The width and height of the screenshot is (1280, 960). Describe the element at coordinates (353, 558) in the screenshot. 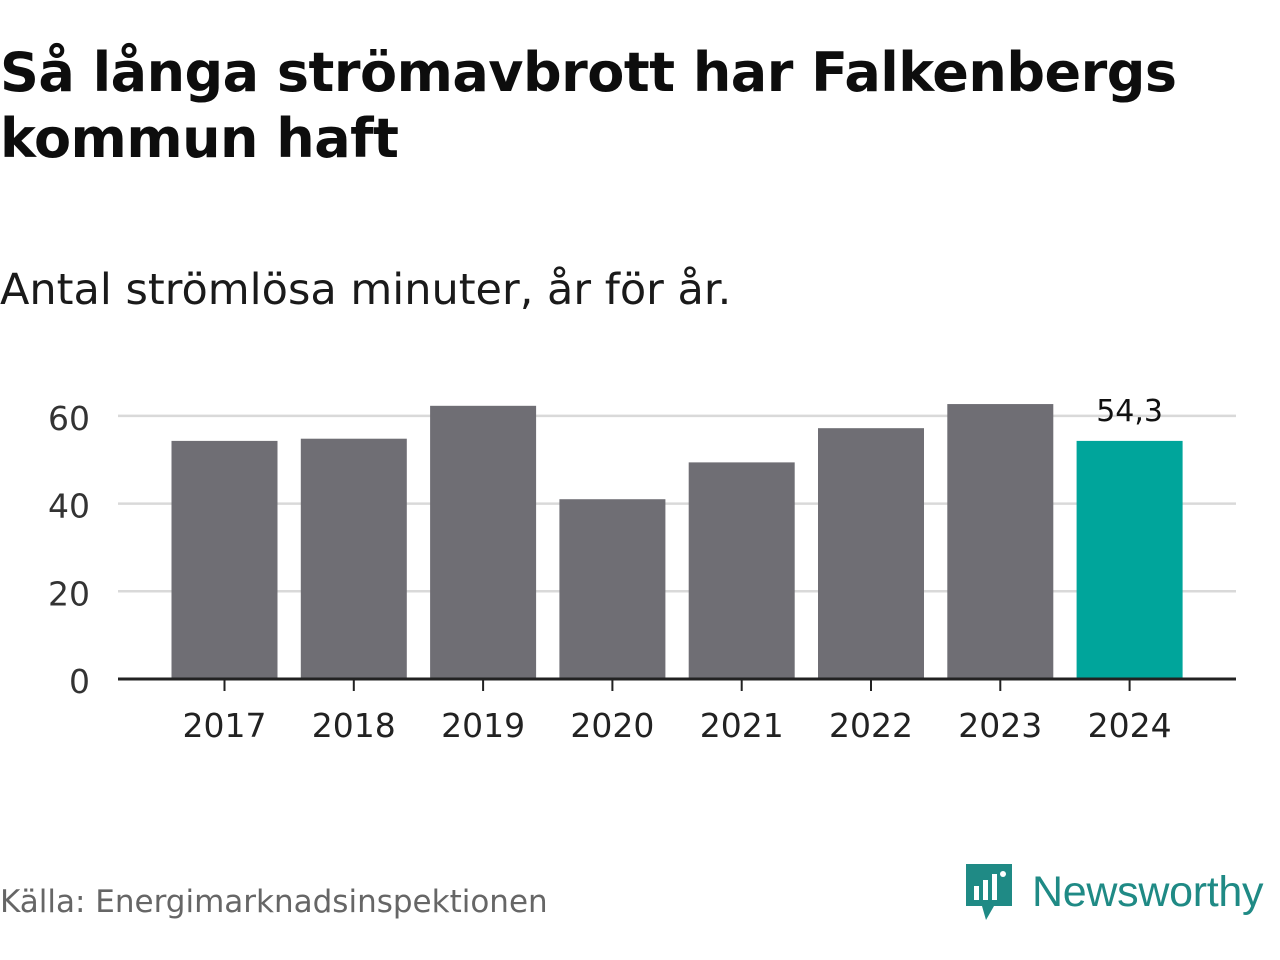

I see `bar-2018` at that location.